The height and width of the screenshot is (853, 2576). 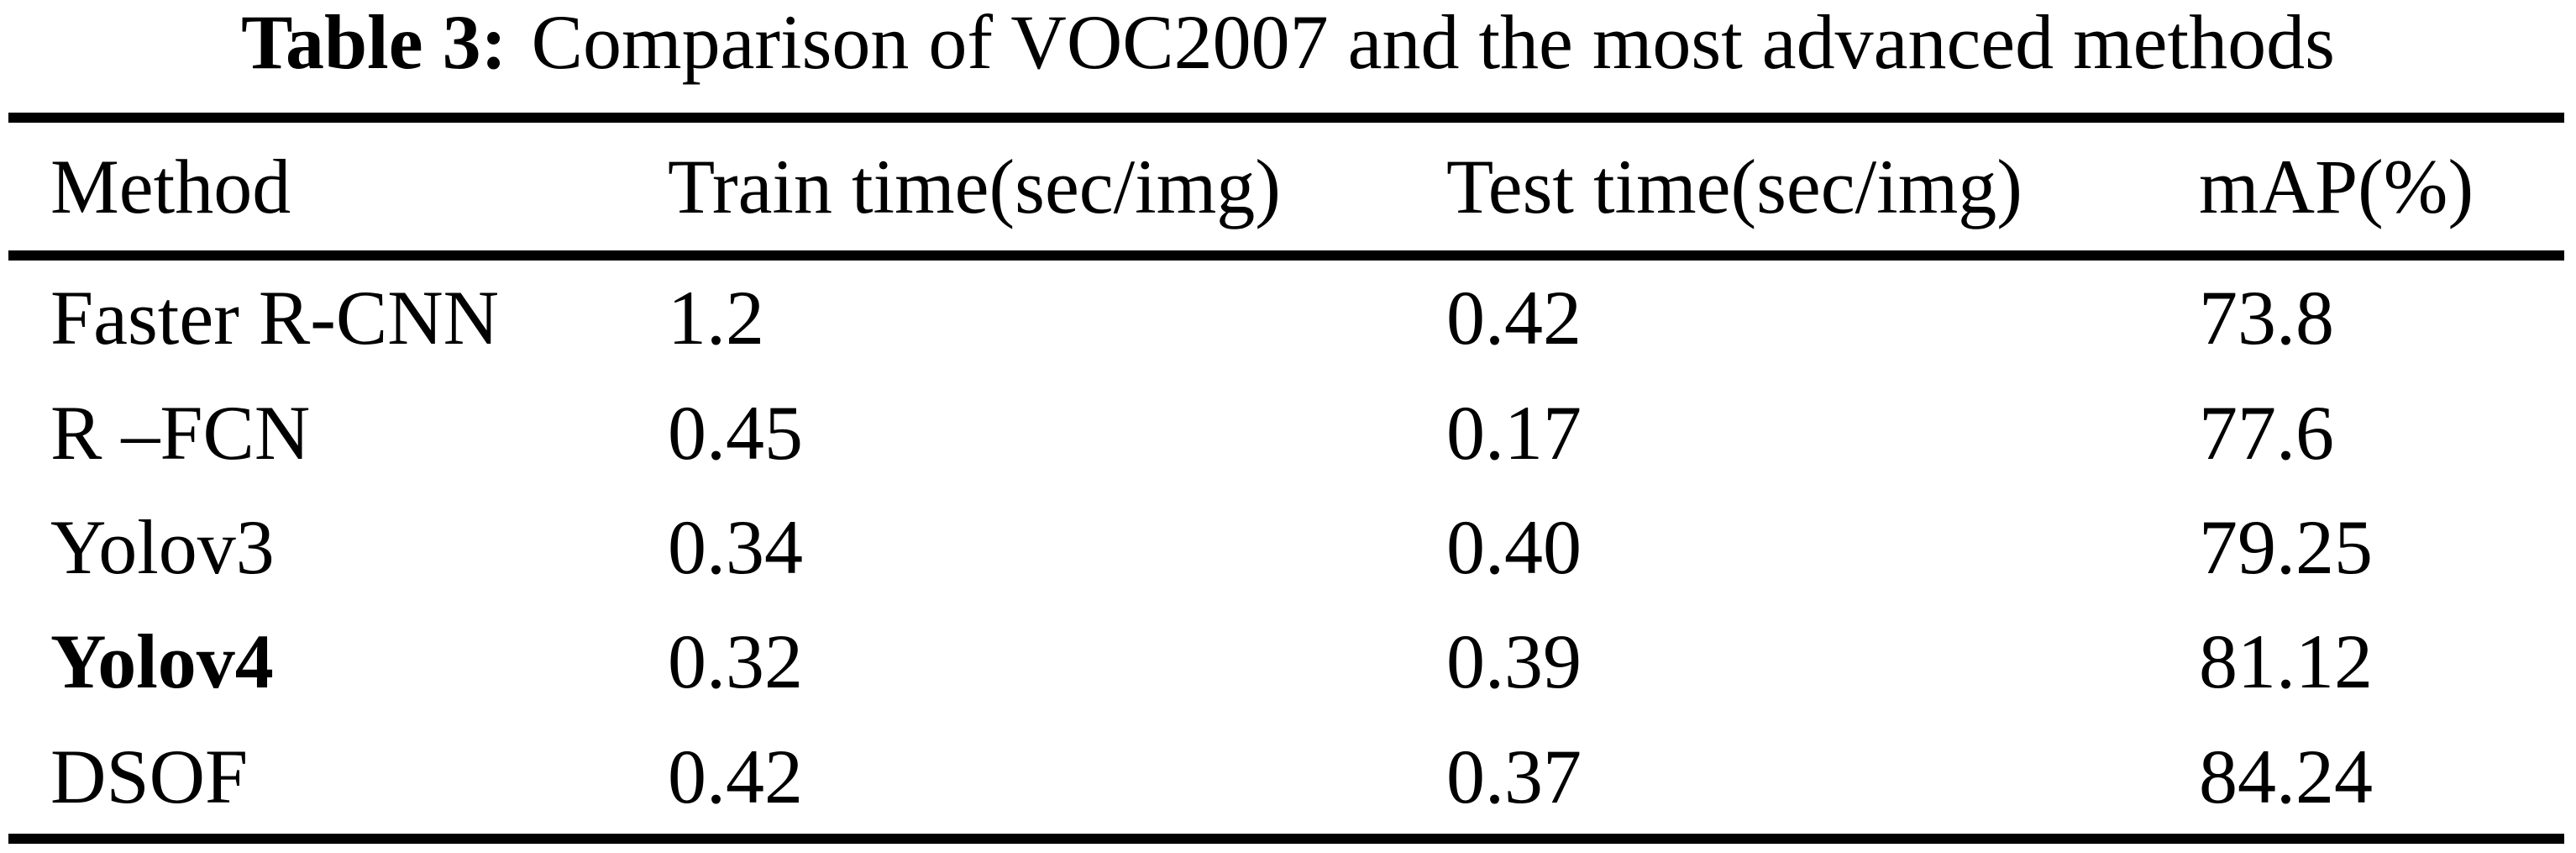 I want to click on cell-method: R –FCN, so click(x=180, y=432).